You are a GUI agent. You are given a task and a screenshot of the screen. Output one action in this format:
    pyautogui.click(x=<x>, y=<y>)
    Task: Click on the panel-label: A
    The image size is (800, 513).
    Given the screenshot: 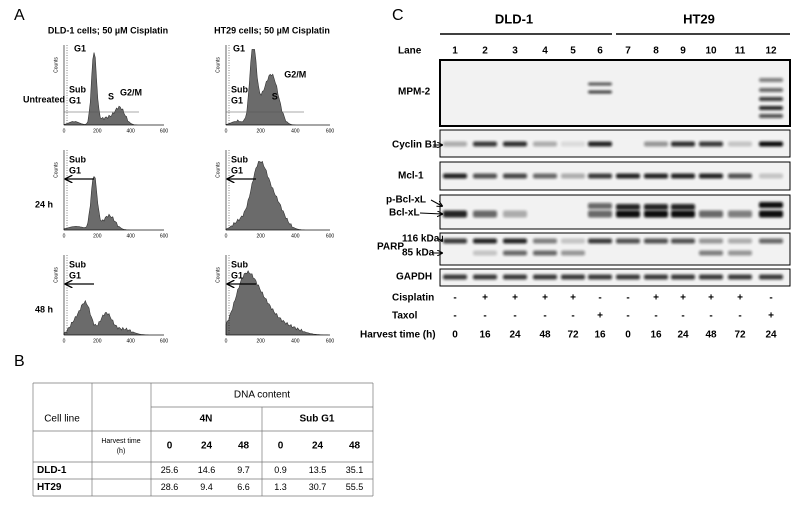 What is the action you would take?
    pyautogui.click(x=19, y=15)
    